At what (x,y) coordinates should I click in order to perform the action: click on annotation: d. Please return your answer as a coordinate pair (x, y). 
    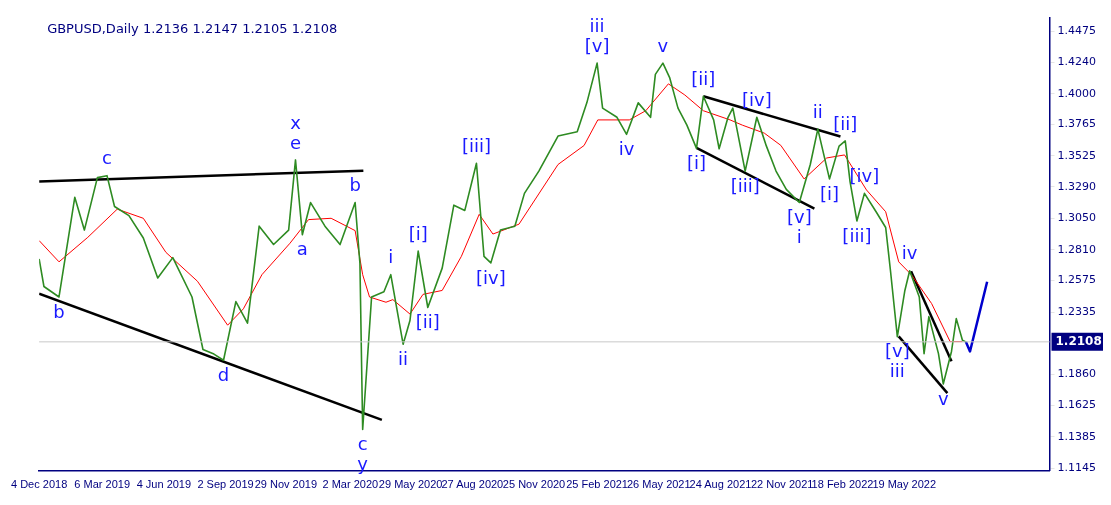
    Looking at the image, I should click on (223, 374).